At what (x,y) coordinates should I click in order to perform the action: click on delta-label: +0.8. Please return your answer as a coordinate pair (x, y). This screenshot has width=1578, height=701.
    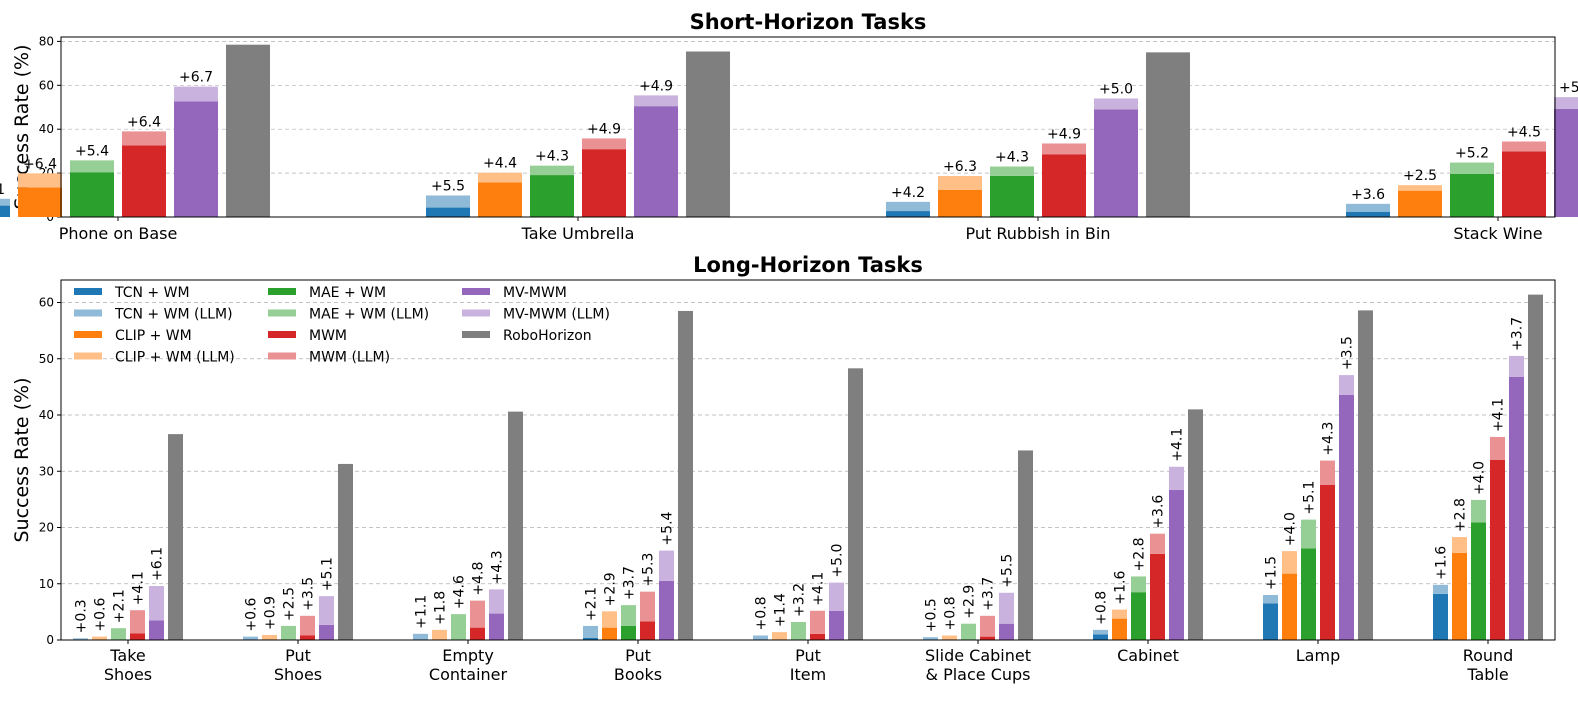
    Looking at the image, I should click on (1102, 608).